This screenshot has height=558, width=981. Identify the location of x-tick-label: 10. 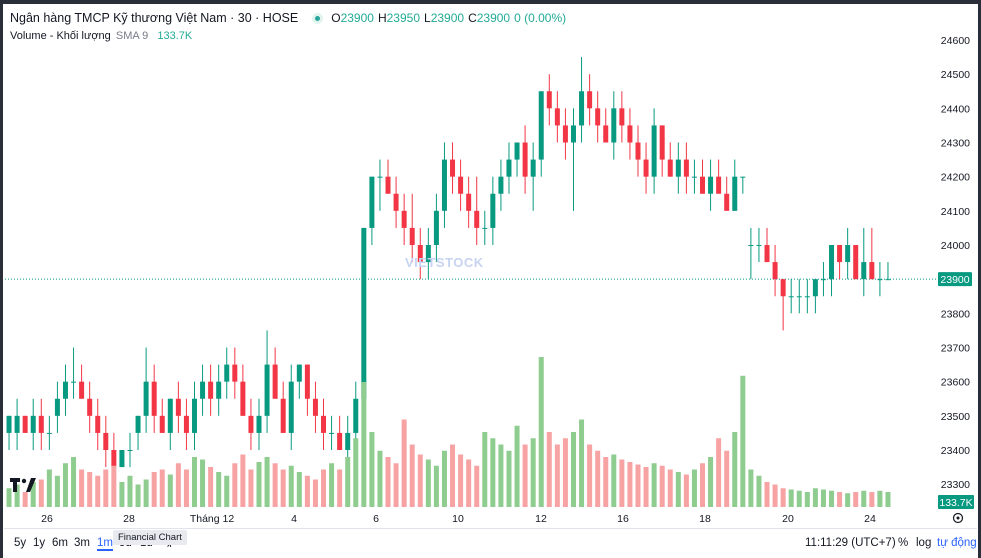
(458, 519).